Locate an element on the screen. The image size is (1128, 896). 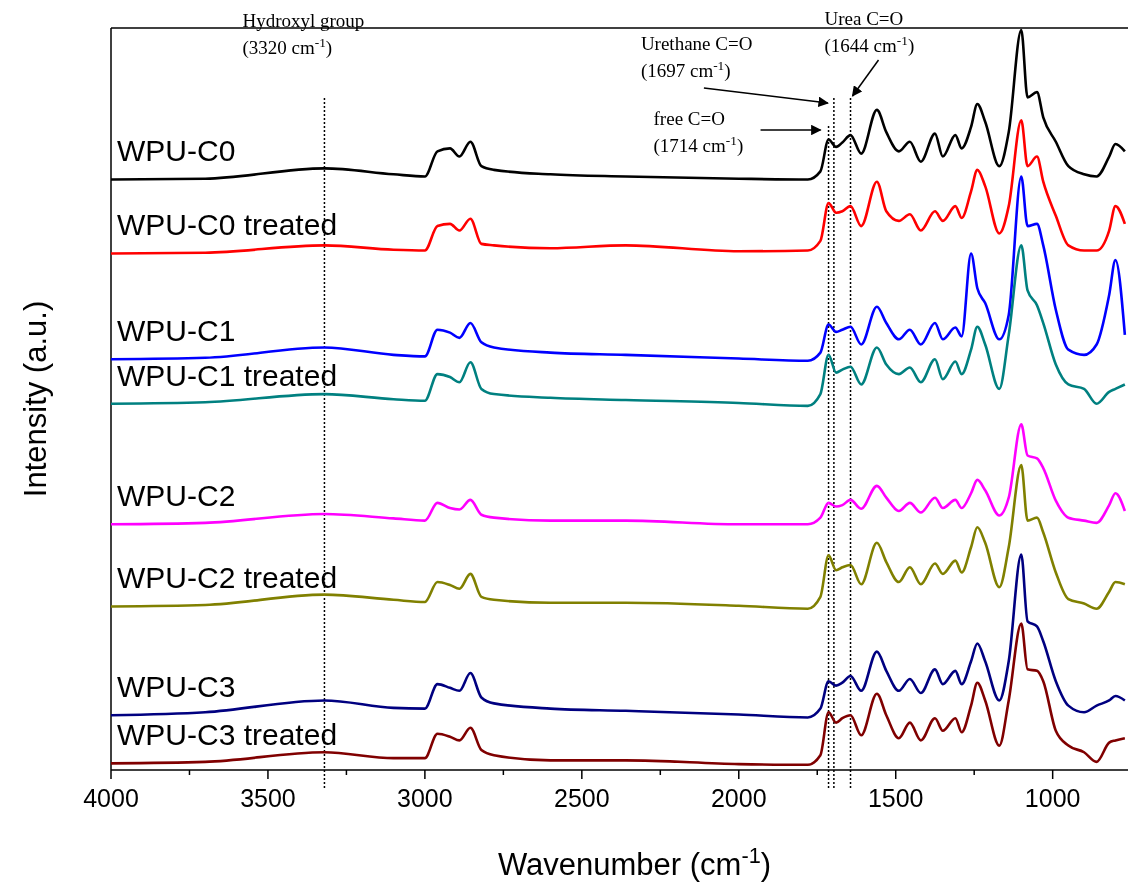
x-tick-label: 2500 is located at coordinates (582, 798).